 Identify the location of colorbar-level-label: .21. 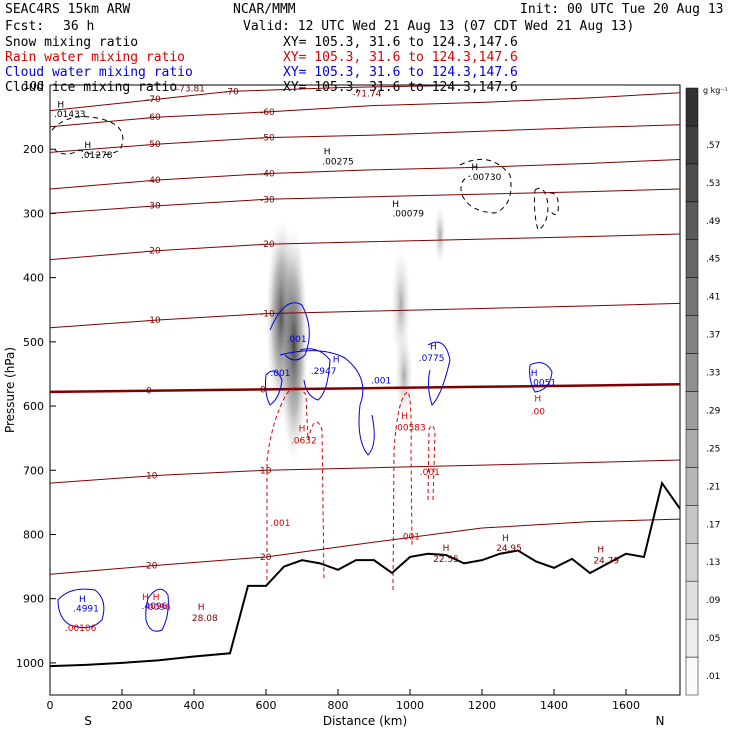
(713, 487).